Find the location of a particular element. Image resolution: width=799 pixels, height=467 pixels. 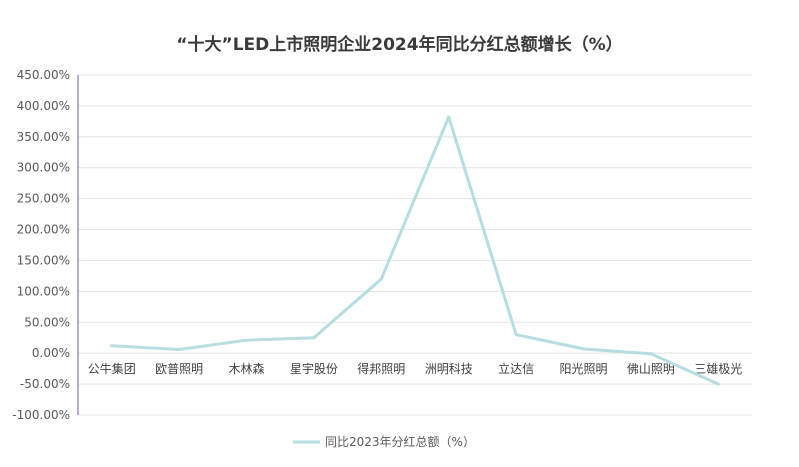

x-tick-label: 佛山照明 is located at coordinates (651, 369).